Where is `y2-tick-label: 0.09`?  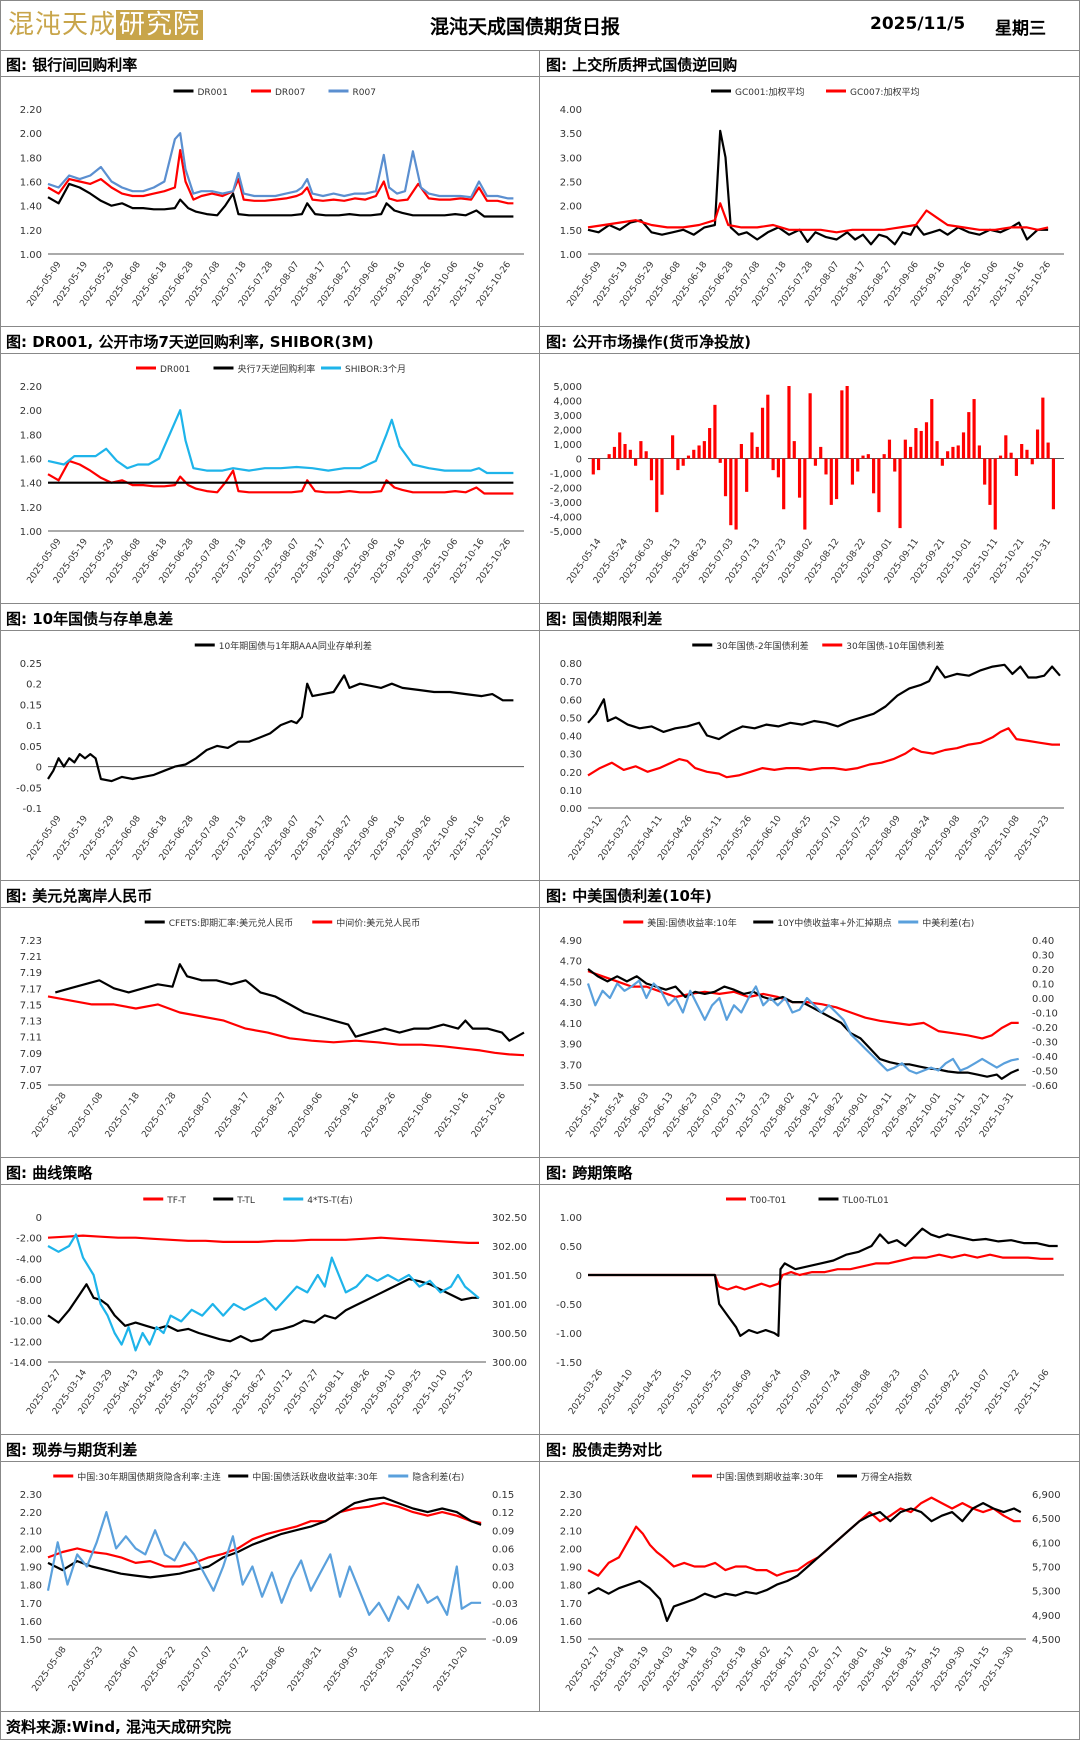
y2-tick-label: 0.09 is located at coordinates (503, 1531).